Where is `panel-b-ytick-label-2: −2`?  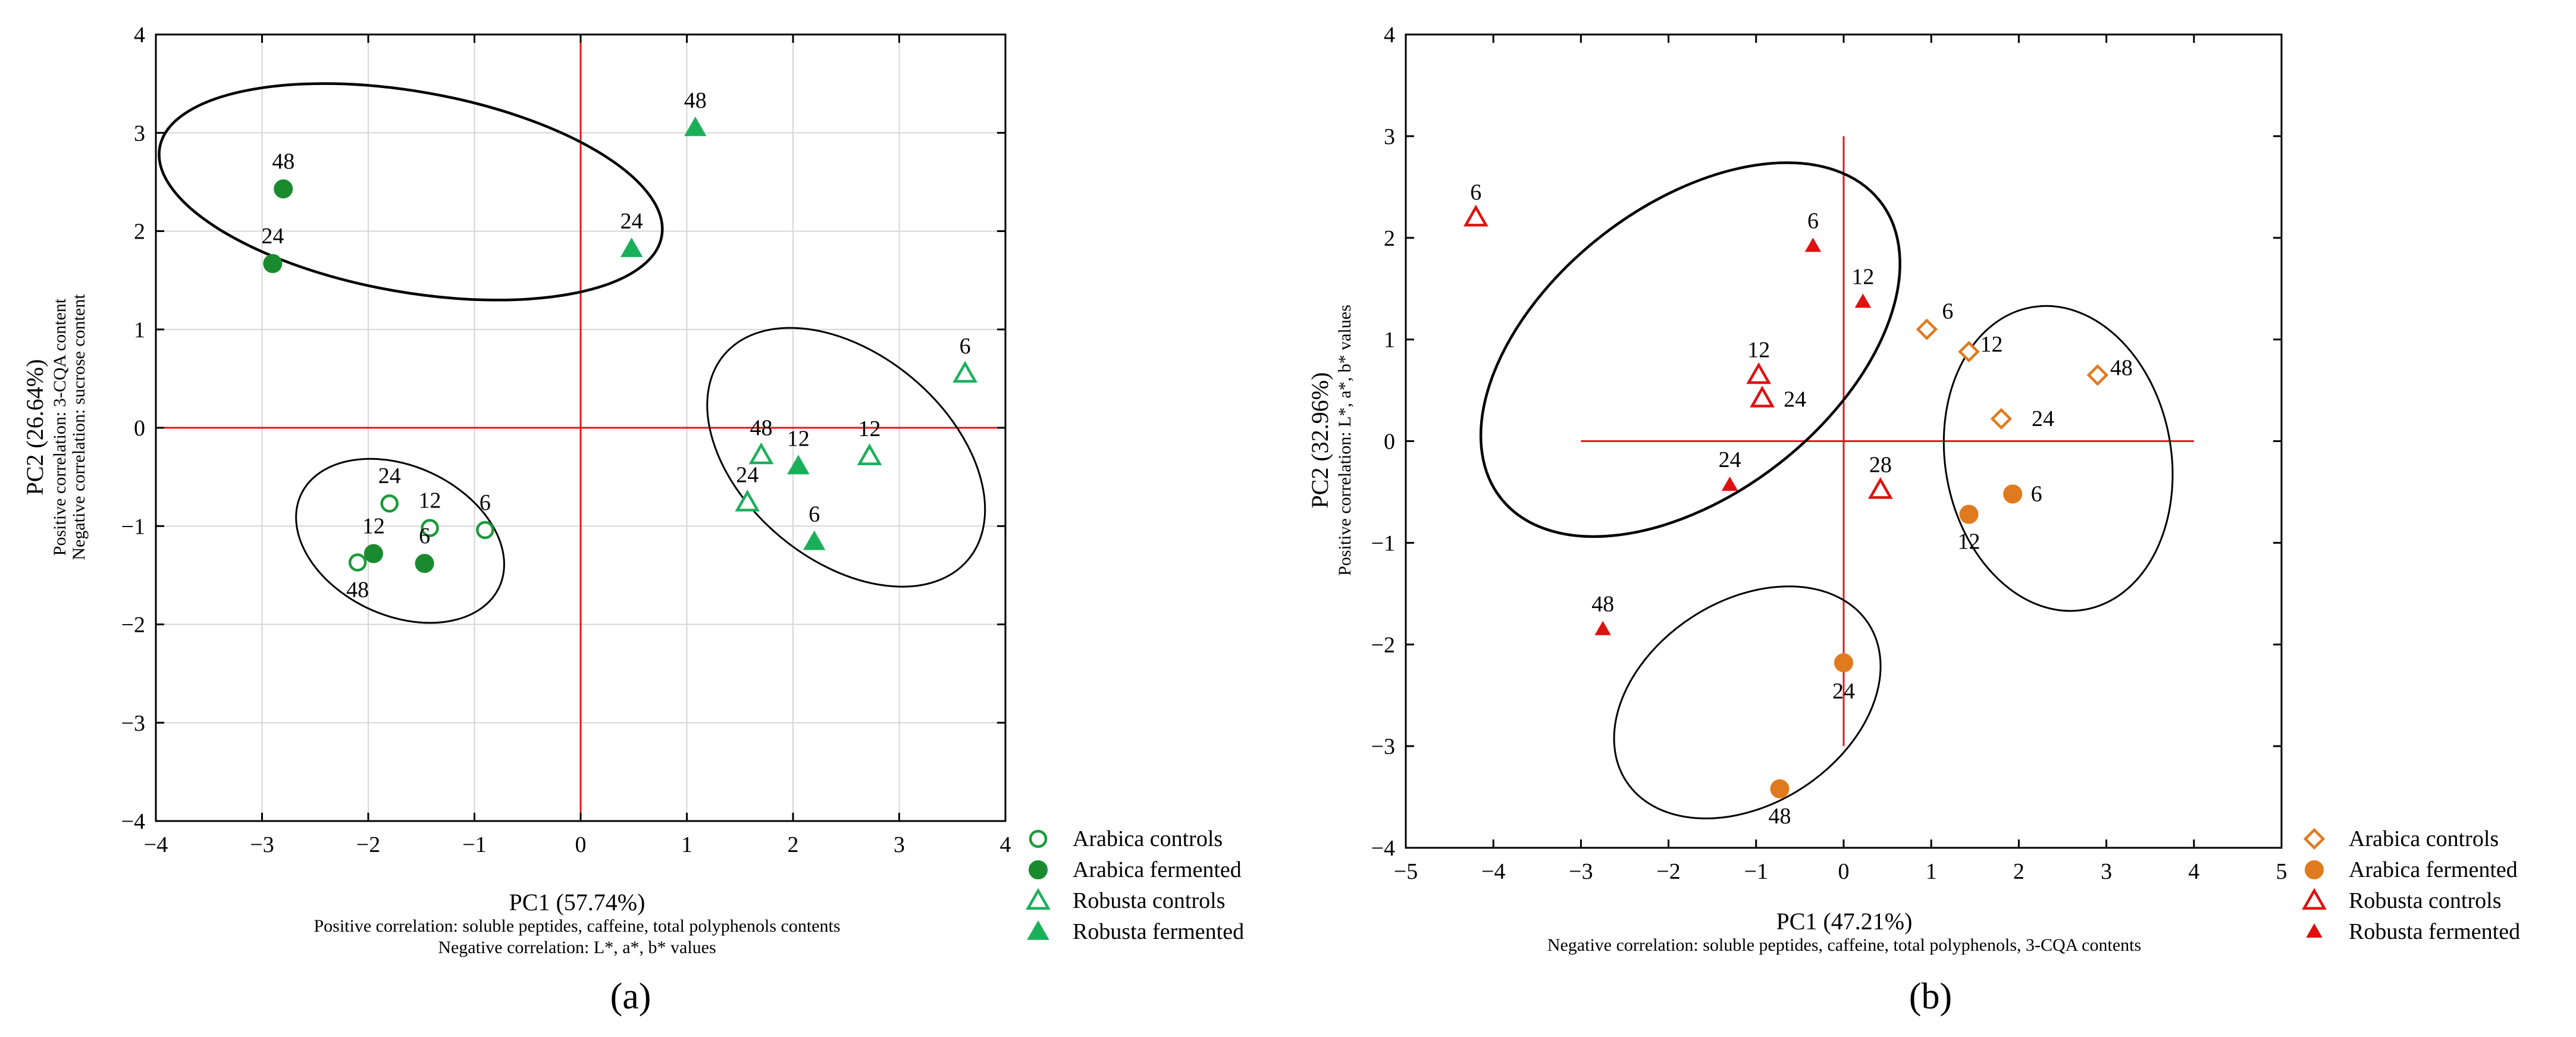 panel-b-ytick-label-2: −2 is located at coordinates (1383, 644).